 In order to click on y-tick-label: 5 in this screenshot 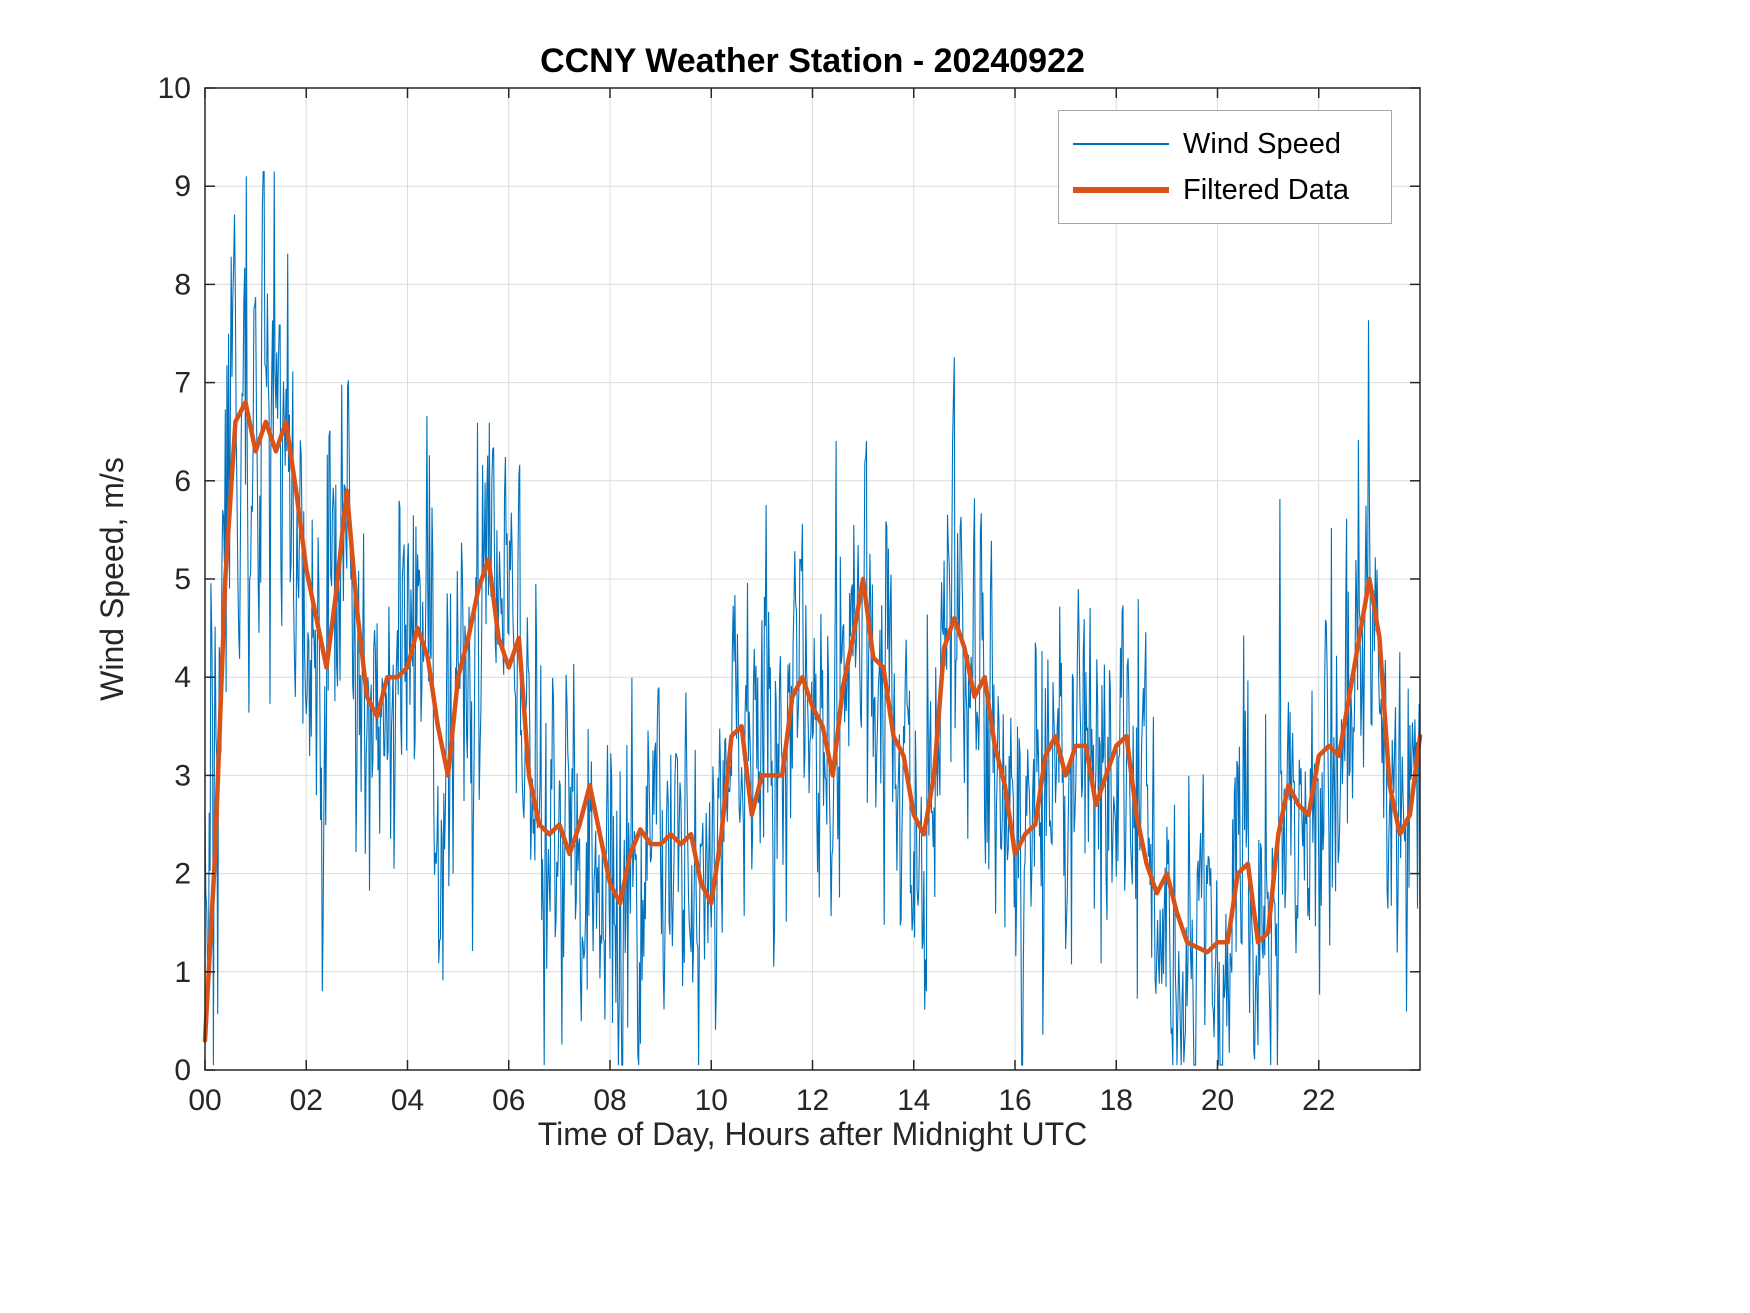, I will do `click(182, 579)`.